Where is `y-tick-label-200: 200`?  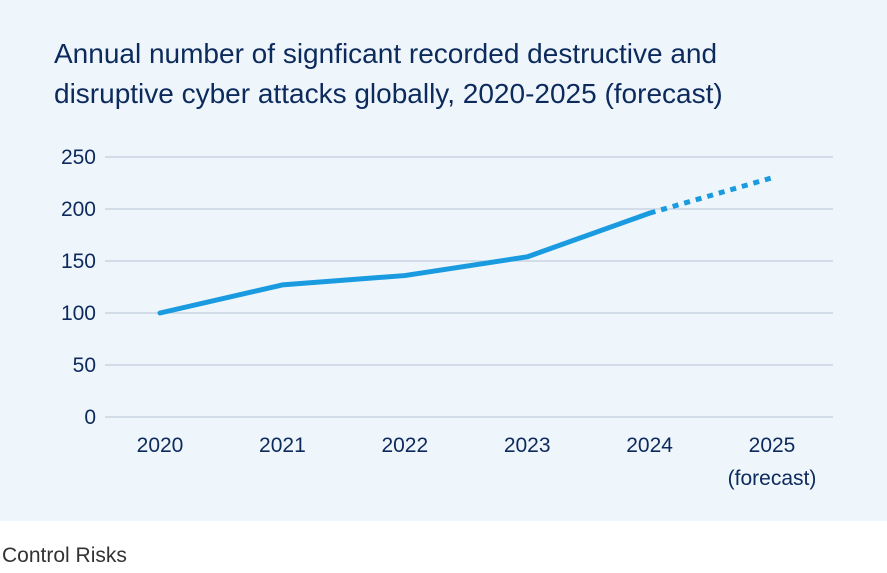
y-tick-label-200: 200 is located at coordinates (78, 209).